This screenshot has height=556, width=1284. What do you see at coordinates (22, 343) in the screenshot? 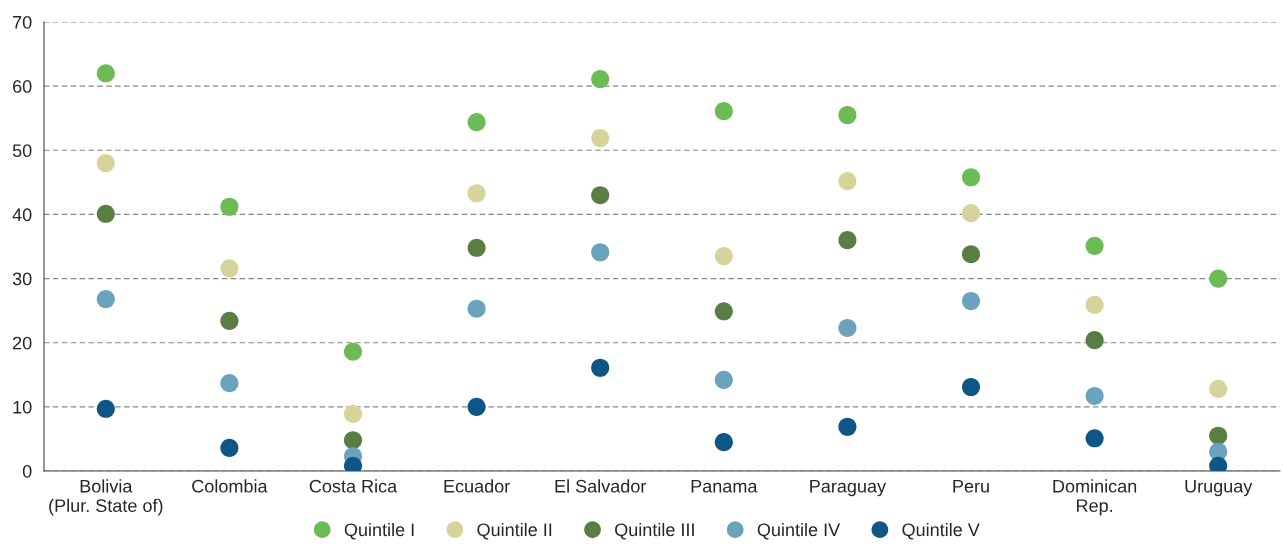
I see `y-tick-label: 20` at bounding box center [22, 343].